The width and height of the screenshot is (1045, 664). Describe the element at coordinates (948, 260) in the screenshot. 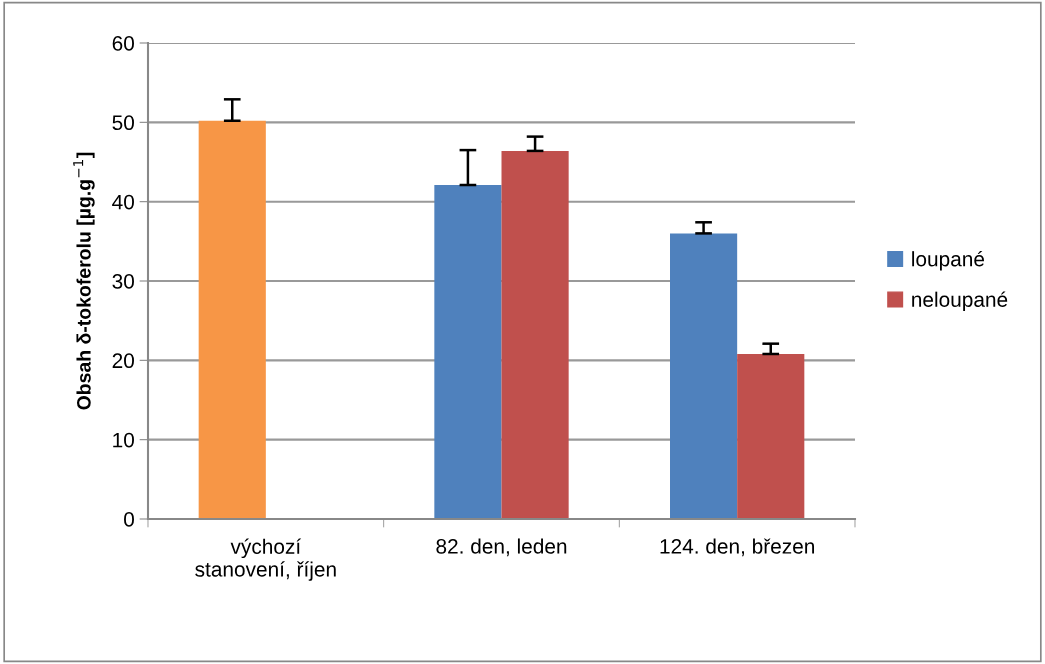

I see `legend-label: loupané` at that location.